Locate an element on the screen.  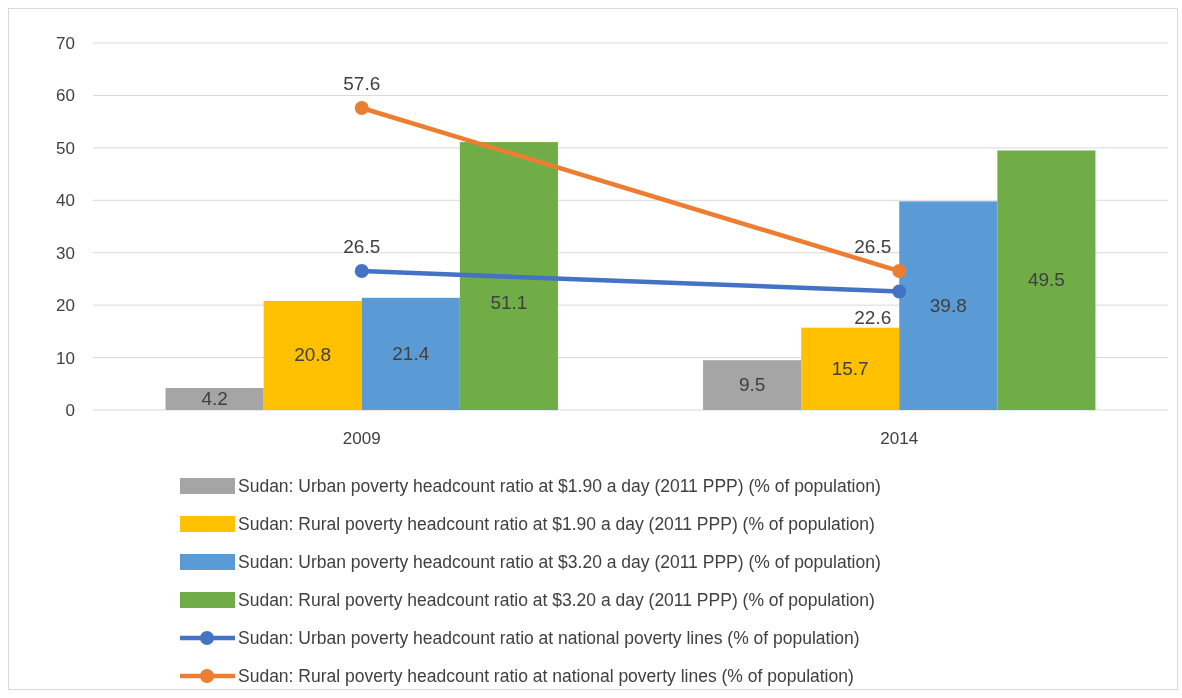
legend-label: Sudan: Urban poverty headcount ratio at $3.20 a day (2011 PPP) (% of population) is located at coordinates (559, 562).